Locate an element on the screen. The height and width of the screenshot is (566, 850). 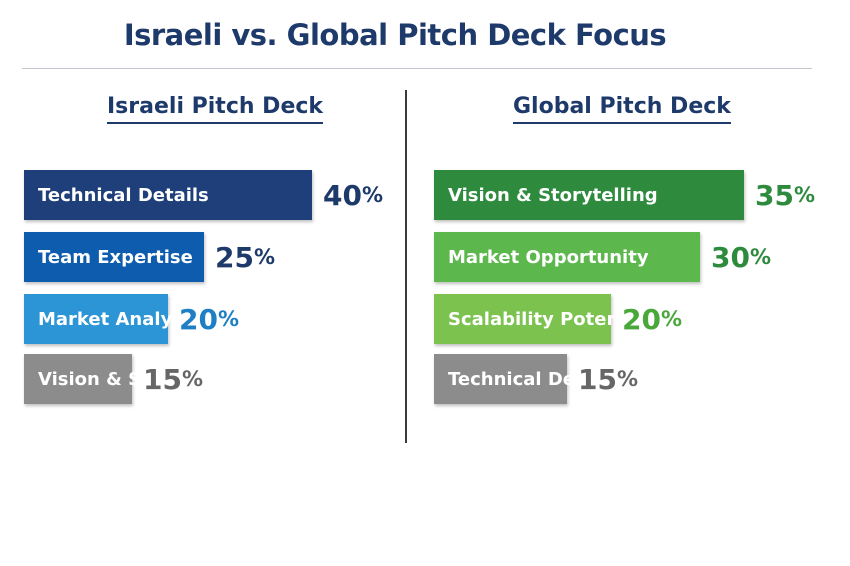
global-value-label: 30% is located at coordinates (741, 257).